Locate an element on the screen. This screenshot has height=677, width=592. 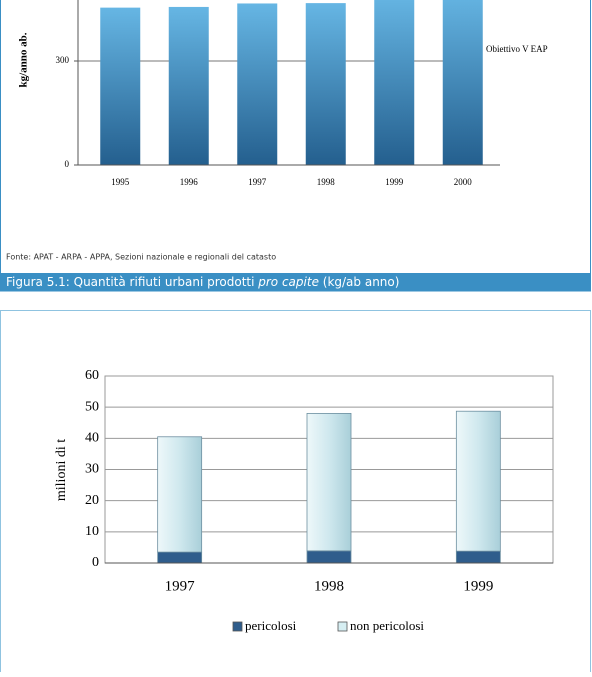
y-tick-label: 40 is located at coordinates (92, 438).